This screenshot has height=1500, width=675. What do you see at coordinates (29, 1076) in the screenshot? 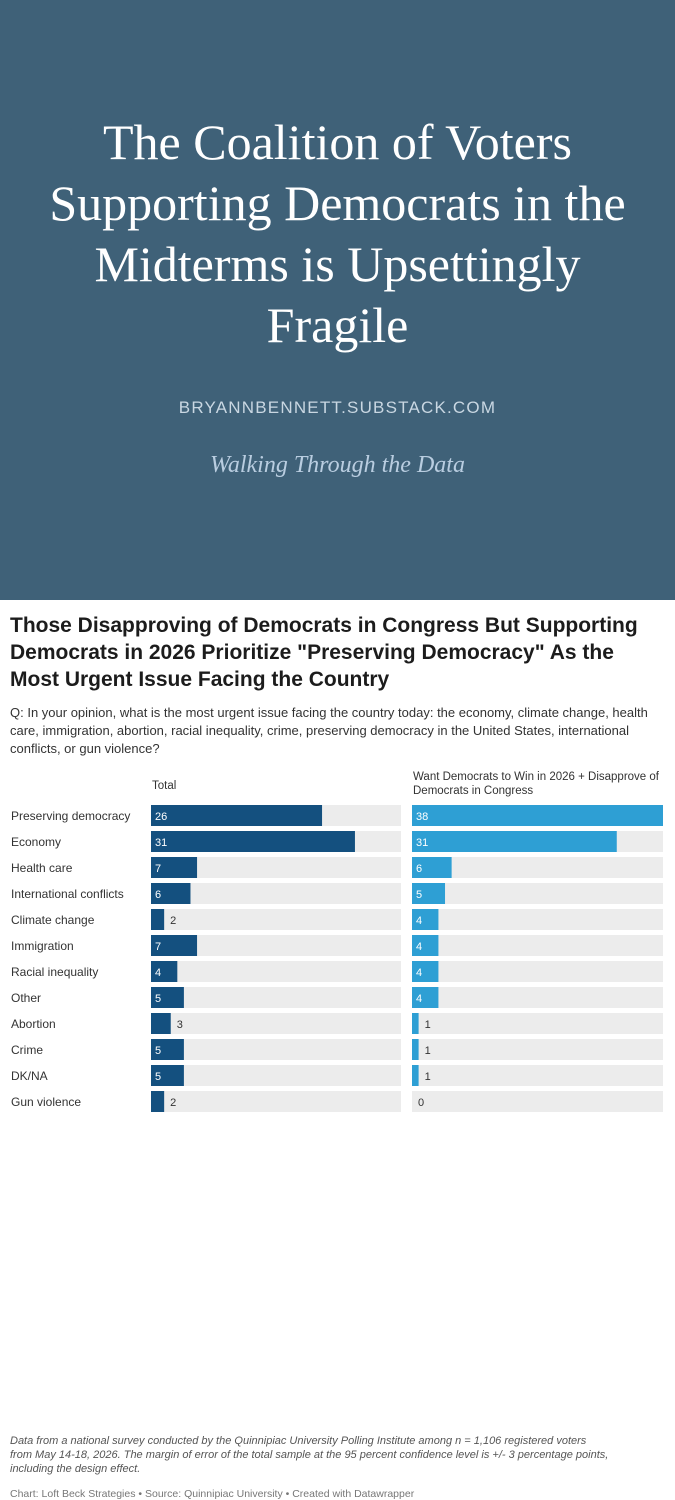
I see `category-label: DK/NA` at bounding box center [29, 1076].